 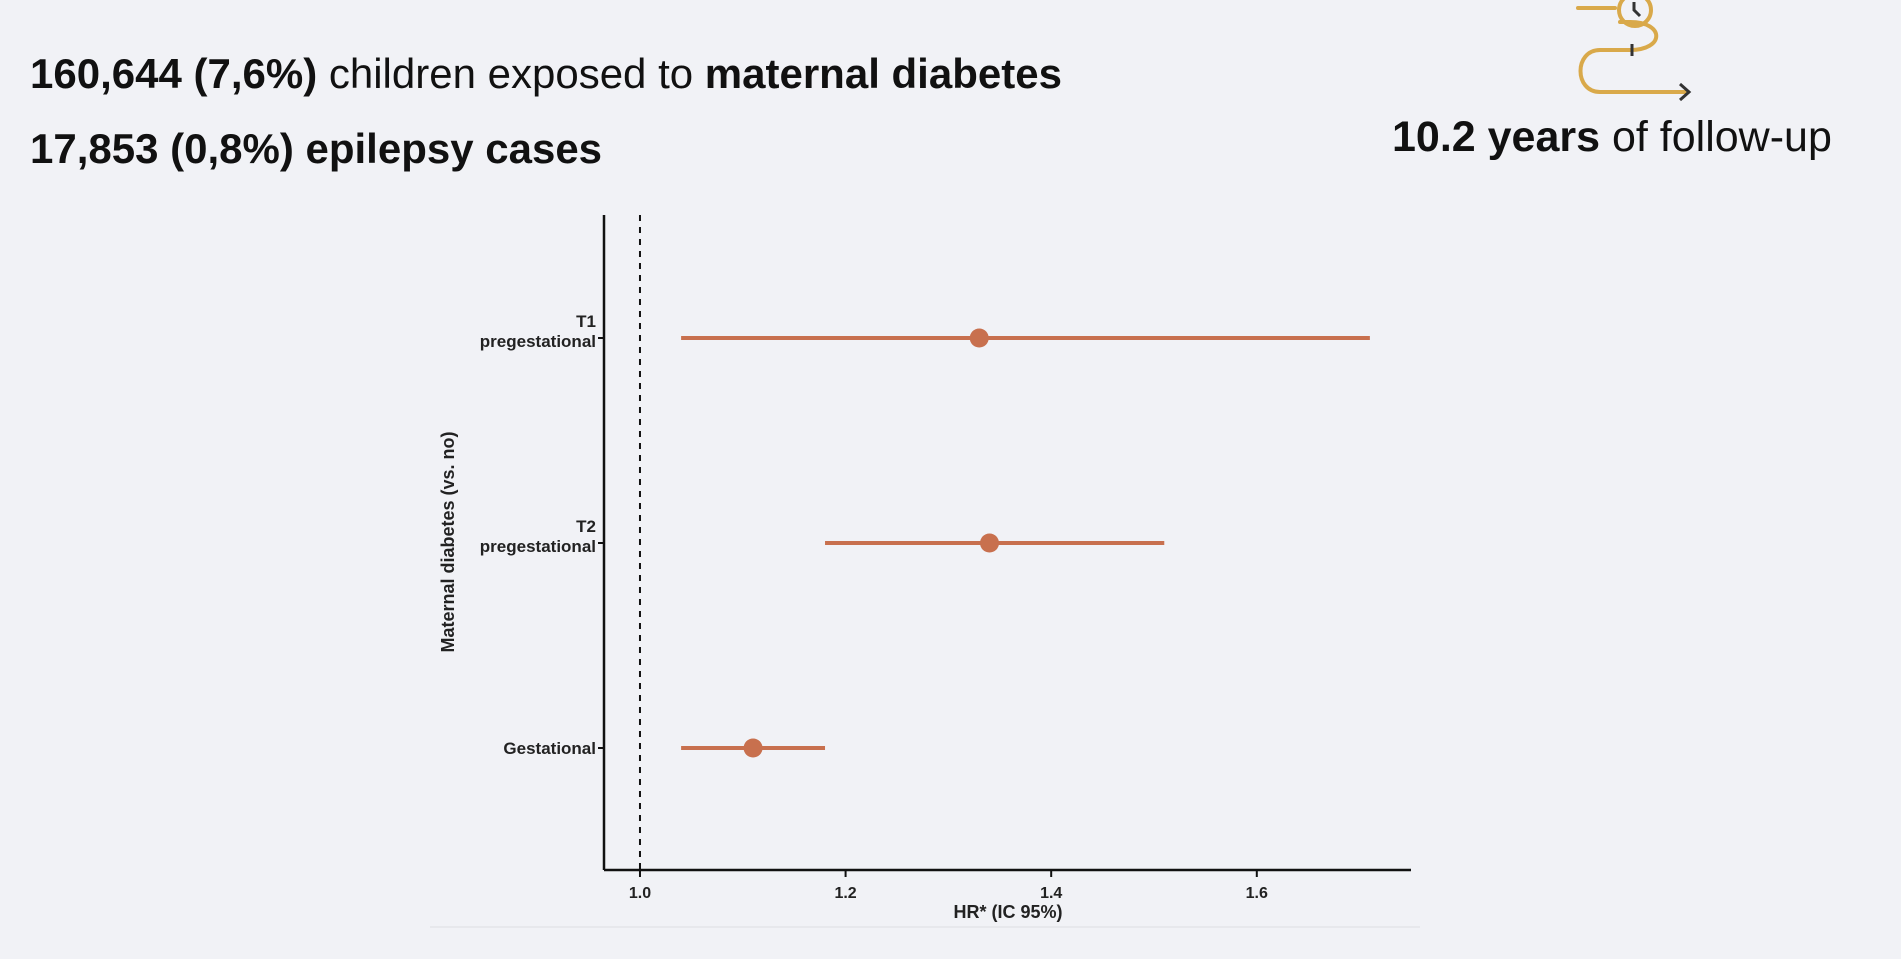 What do you see at coordinates (511, 73) in the screenshot?
I see `exposed-text: children exposed to` at bounding box center [511, 73].